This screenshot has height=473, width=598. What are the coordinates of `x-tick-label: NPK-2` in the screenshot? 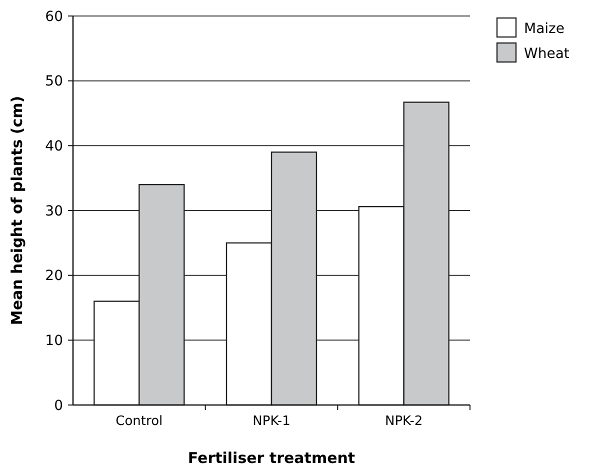 It's located at (403, 421).